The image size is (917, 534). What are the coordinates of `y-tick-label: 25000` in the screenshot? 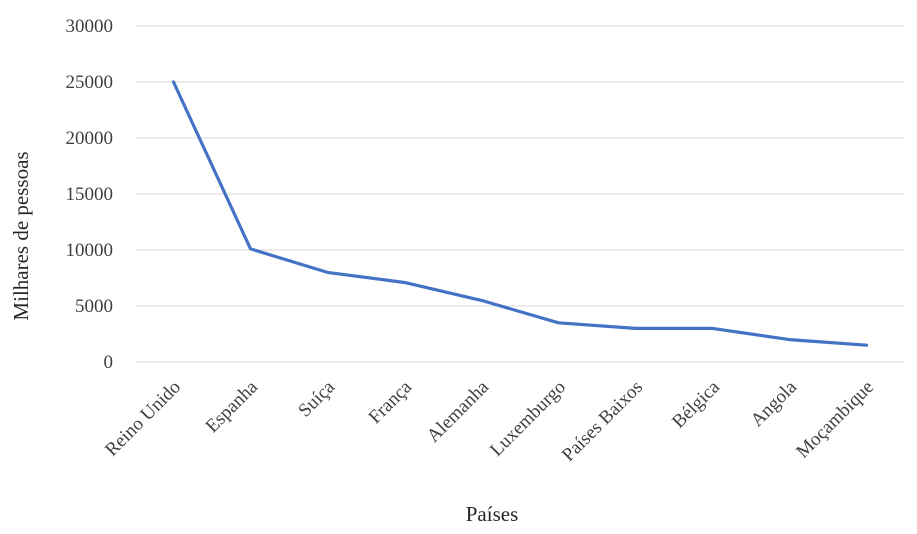 It's located at (90, 82).